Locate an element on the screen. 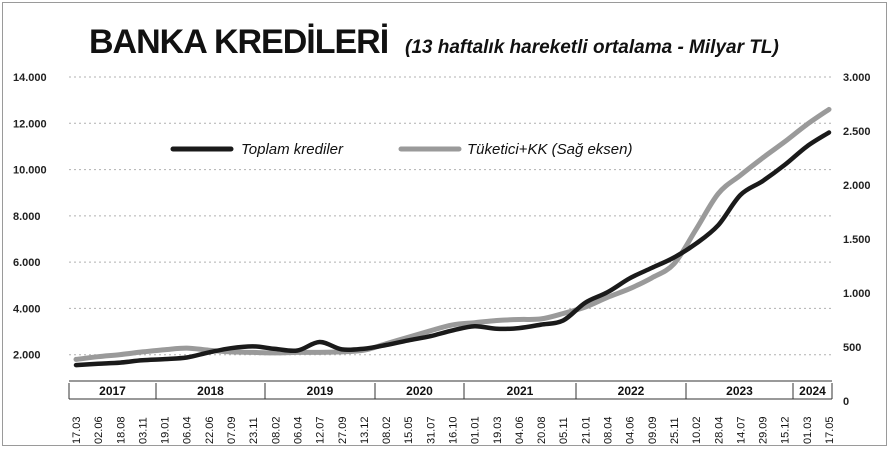 The image size is (891, 450). chart-title: BANKA KREDİLERİ is located at coordinates (238, 42).